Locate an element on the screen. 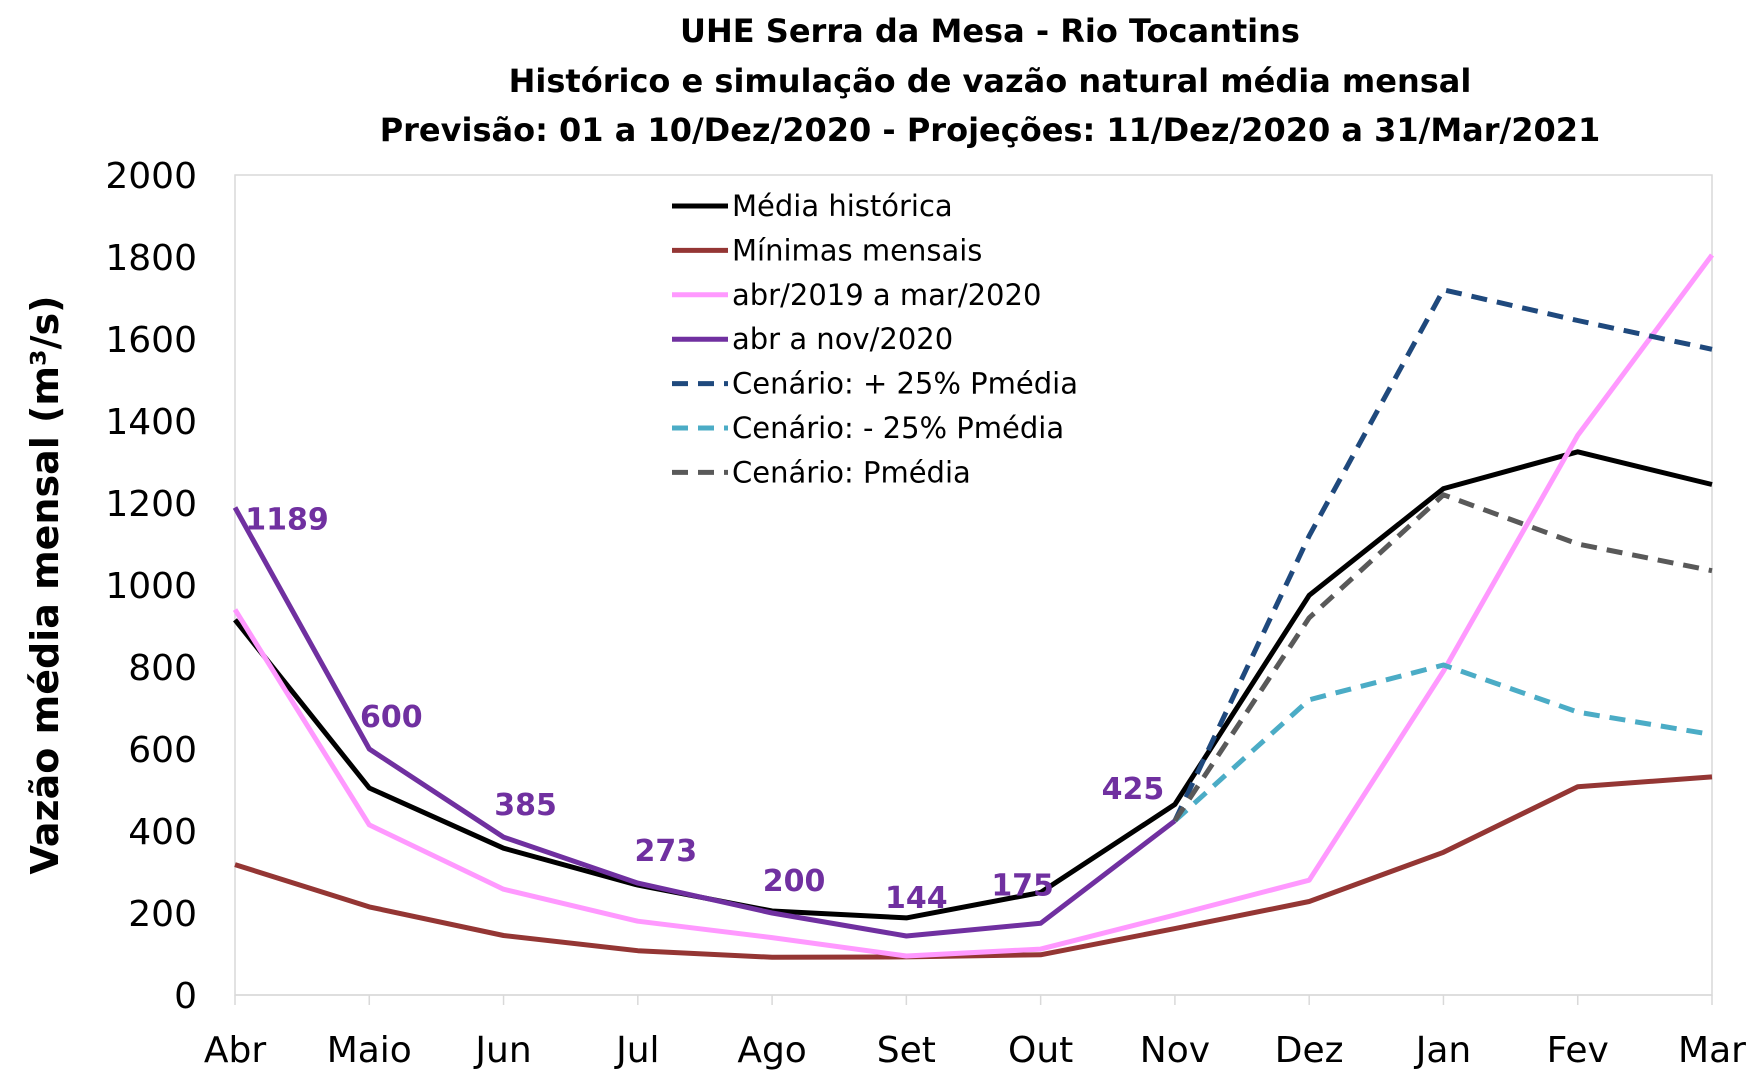  data-label: 385 is located at coordinates (525, 805).